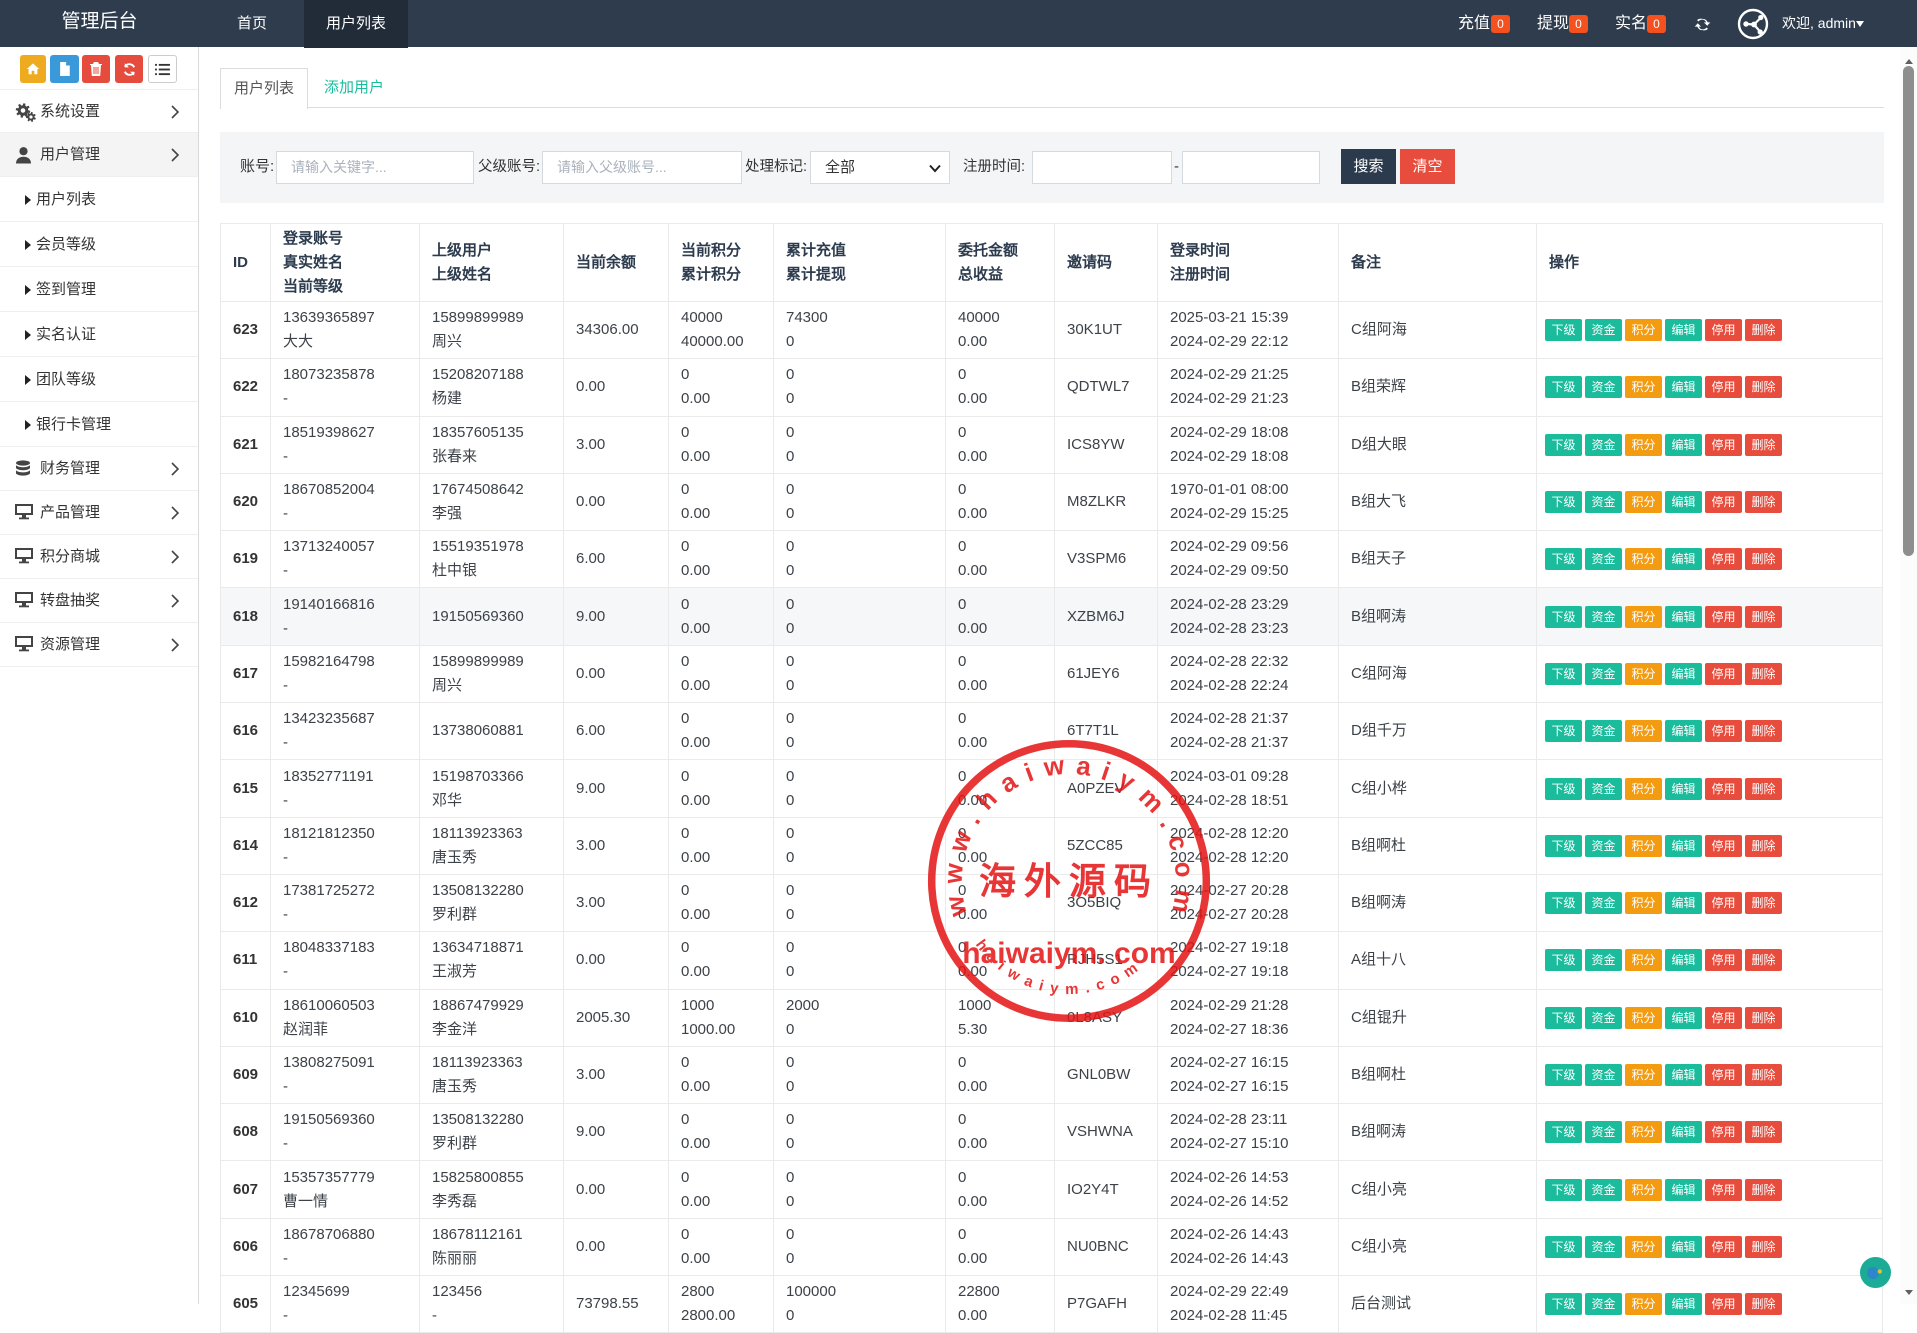 This screenshot has width=1917, height=1333. Describe the element at coordinates (1069, 881) in the screenshot. I see `svg-text: 海外源码` at that location.